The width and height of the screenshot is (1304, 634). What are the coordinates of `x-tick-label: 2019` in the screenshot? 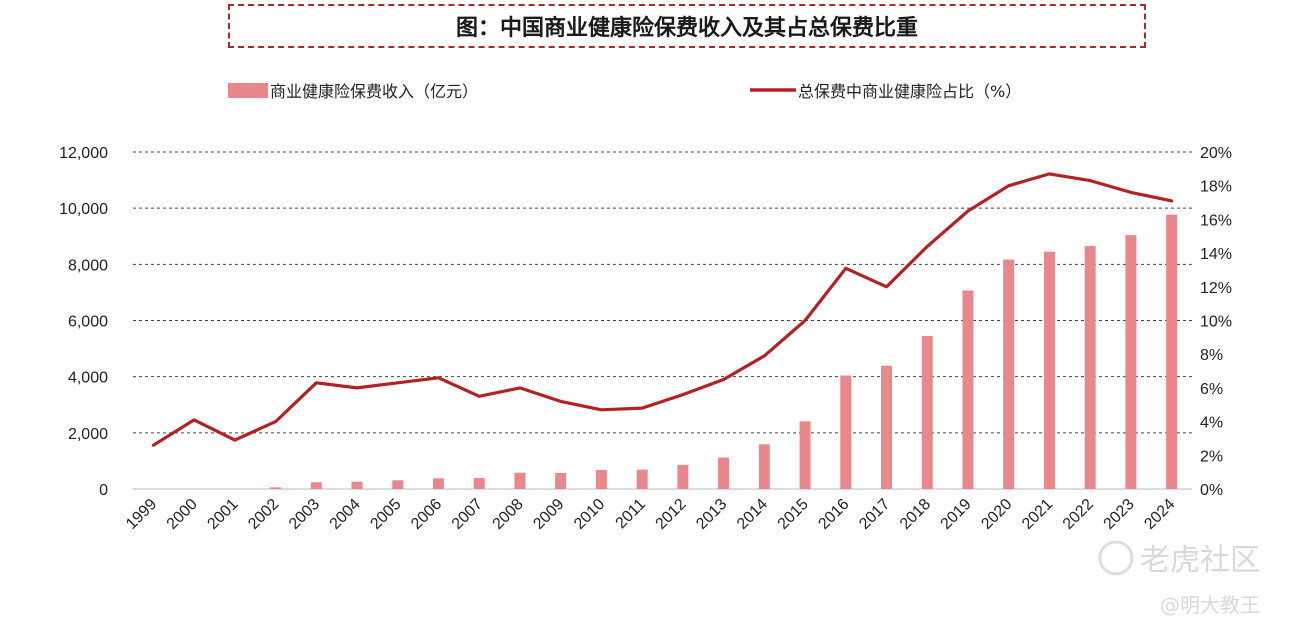 It's located at (956, 514).